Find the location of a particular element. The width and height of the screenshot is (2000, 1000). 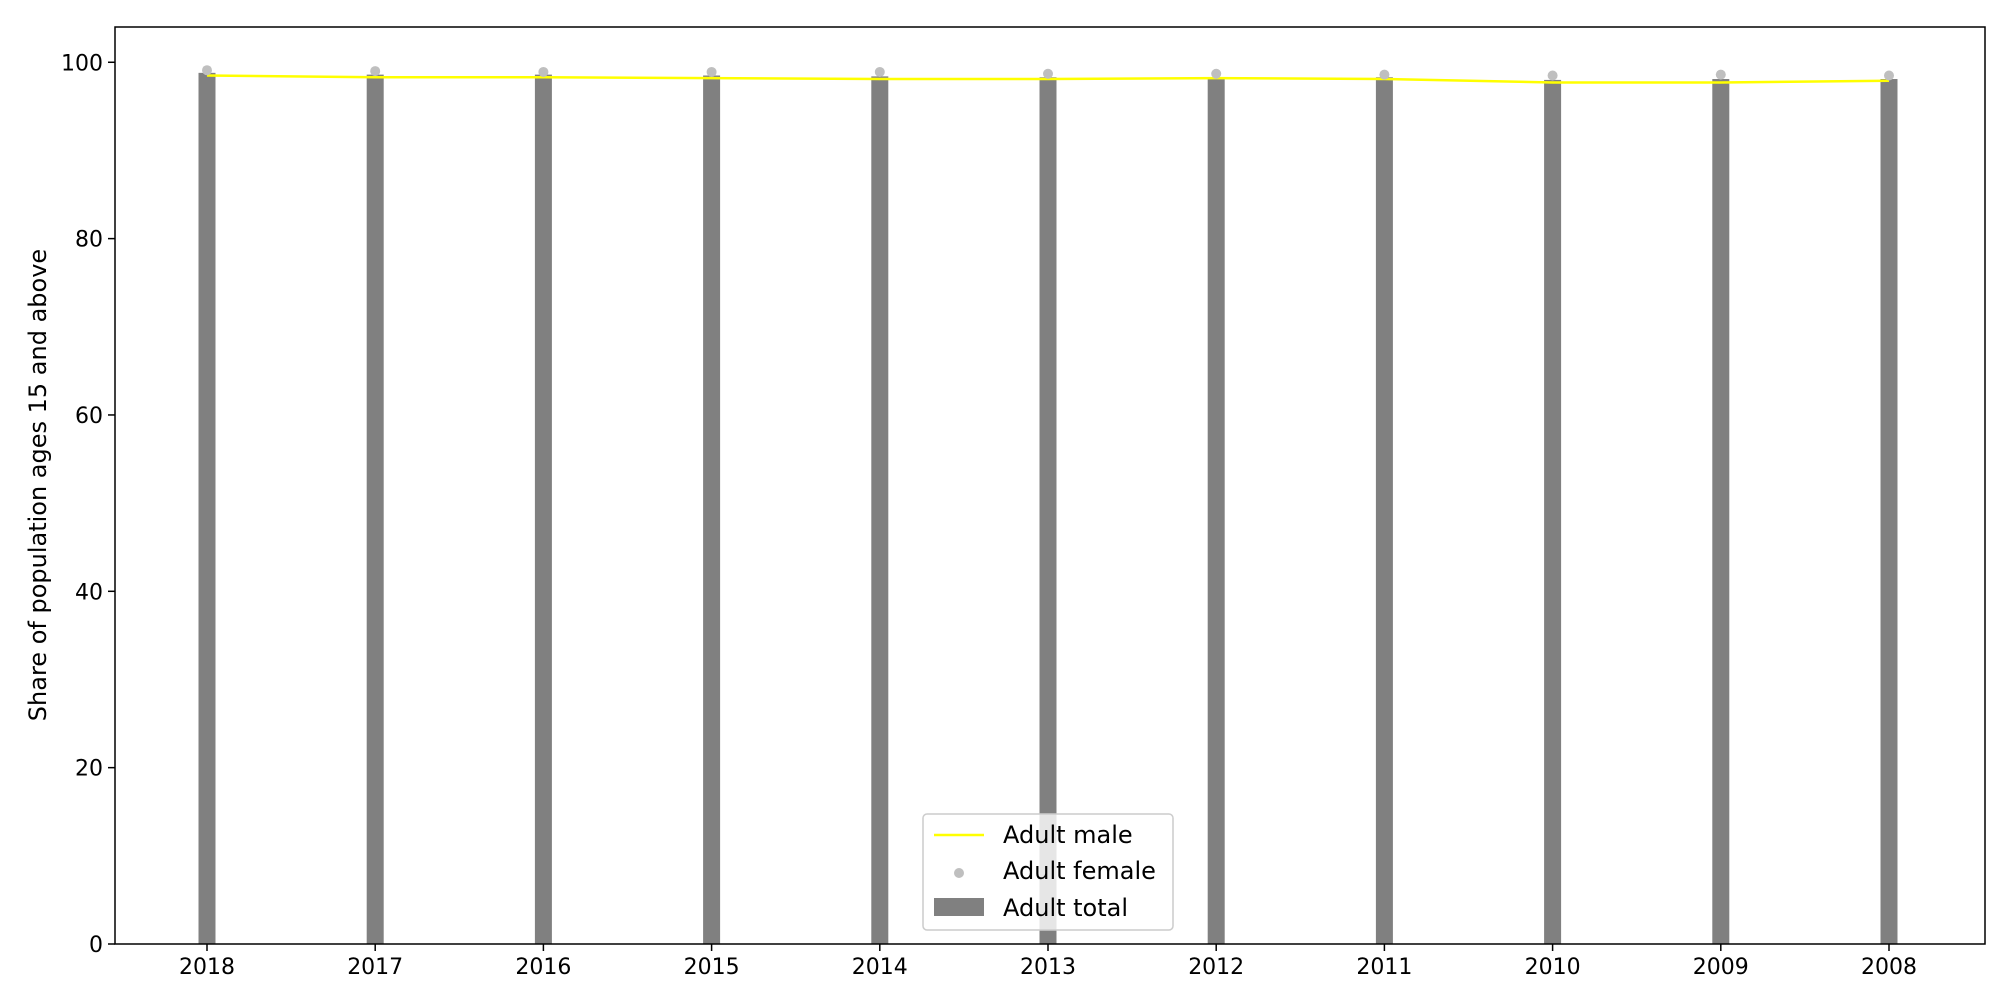

legend-label-adult-total: Adult total is located at coordinates (1065, 908).